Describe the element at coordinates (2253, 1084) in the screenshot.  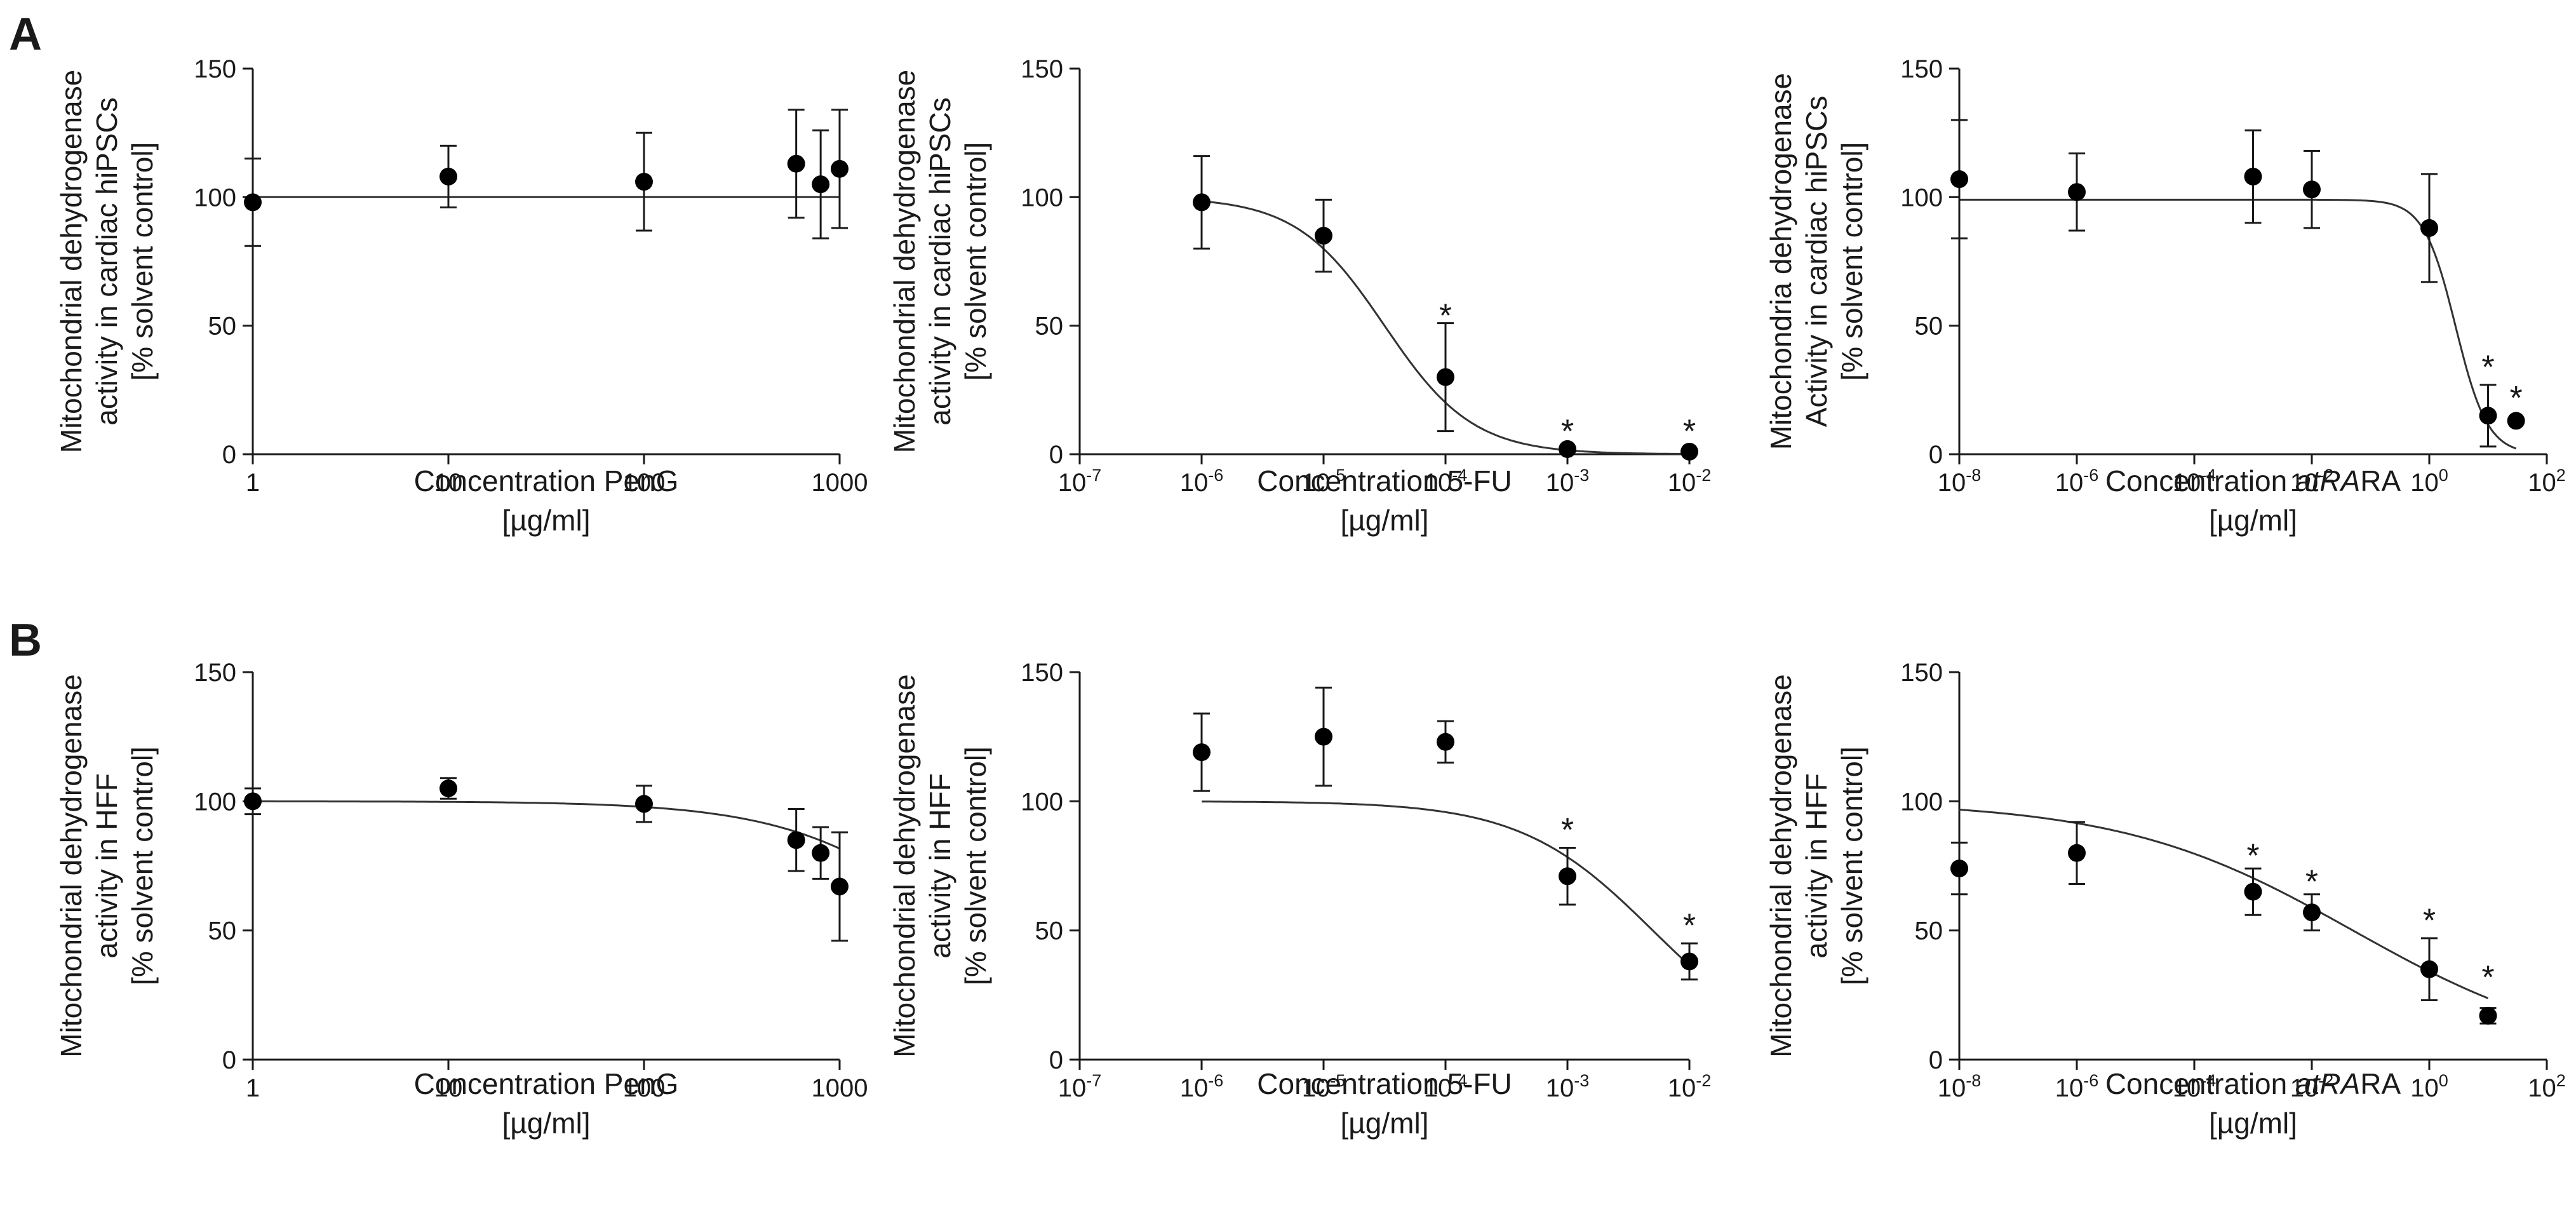
I see `x-axis-label: Concentration atRARA` at that location.